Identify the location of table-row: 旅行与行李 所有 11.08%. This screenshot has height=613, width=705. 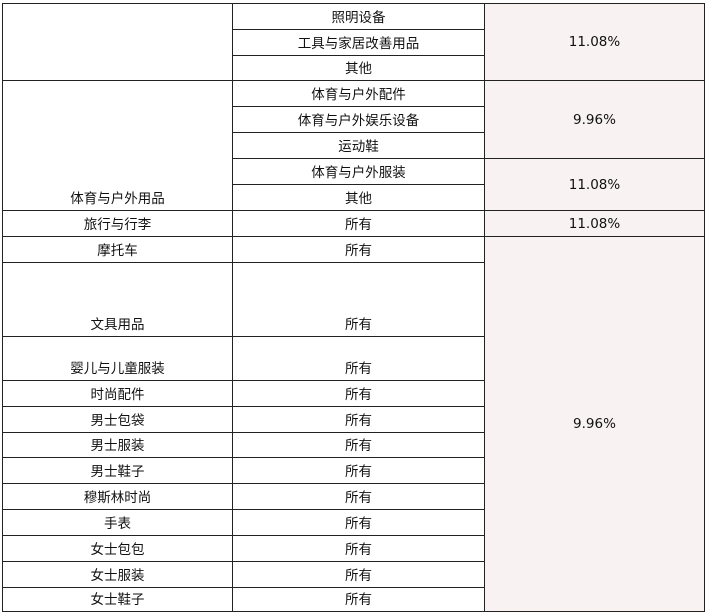
(353, 223).